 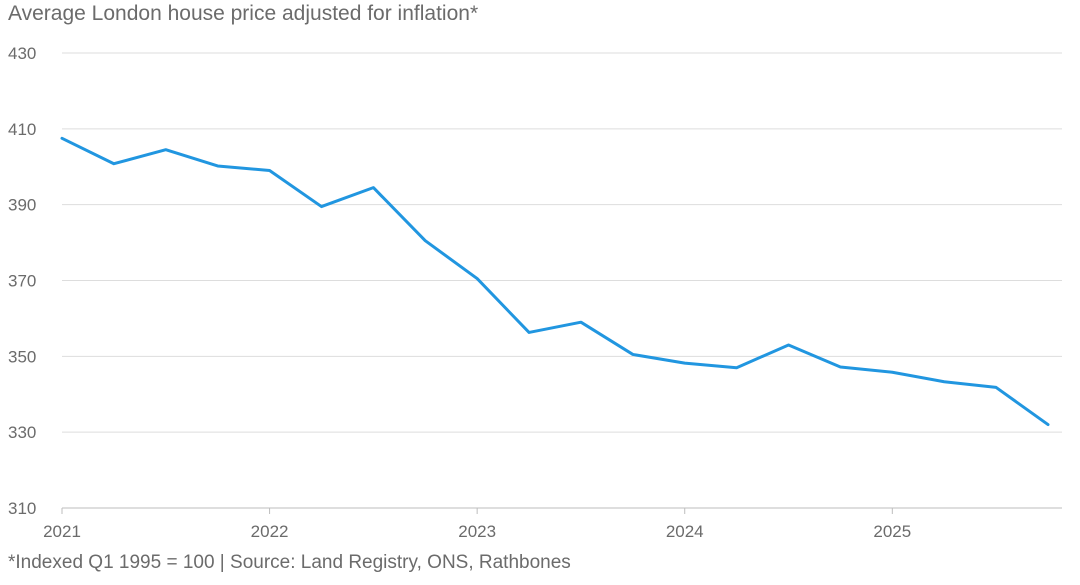 I want to click on y-tick-label-350: 350, so click(x=22, y=356).